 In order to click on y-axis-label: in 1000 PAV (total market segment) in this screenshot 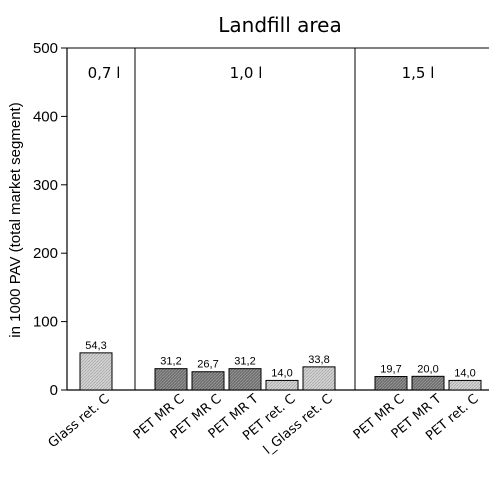, I will do `click(15, 219)`.